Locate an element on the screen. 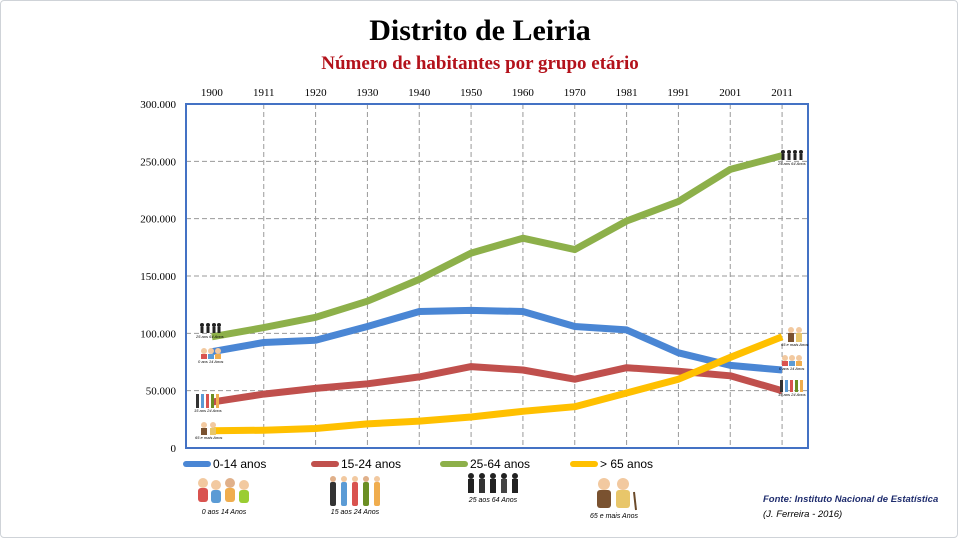 This screenshot has width=960, height=540. legend-item-25-64: 25-64 anos is located at coordinates (485, 464).